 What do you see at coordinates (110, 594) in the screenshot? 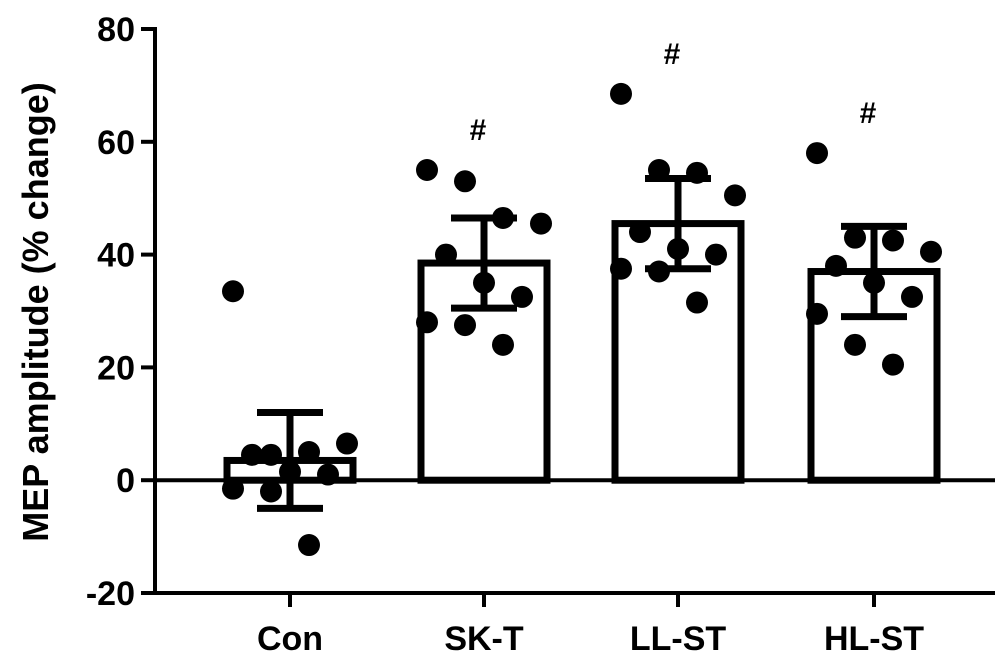
I see `y-tick-label: -20` at bounding box center [110, 594].